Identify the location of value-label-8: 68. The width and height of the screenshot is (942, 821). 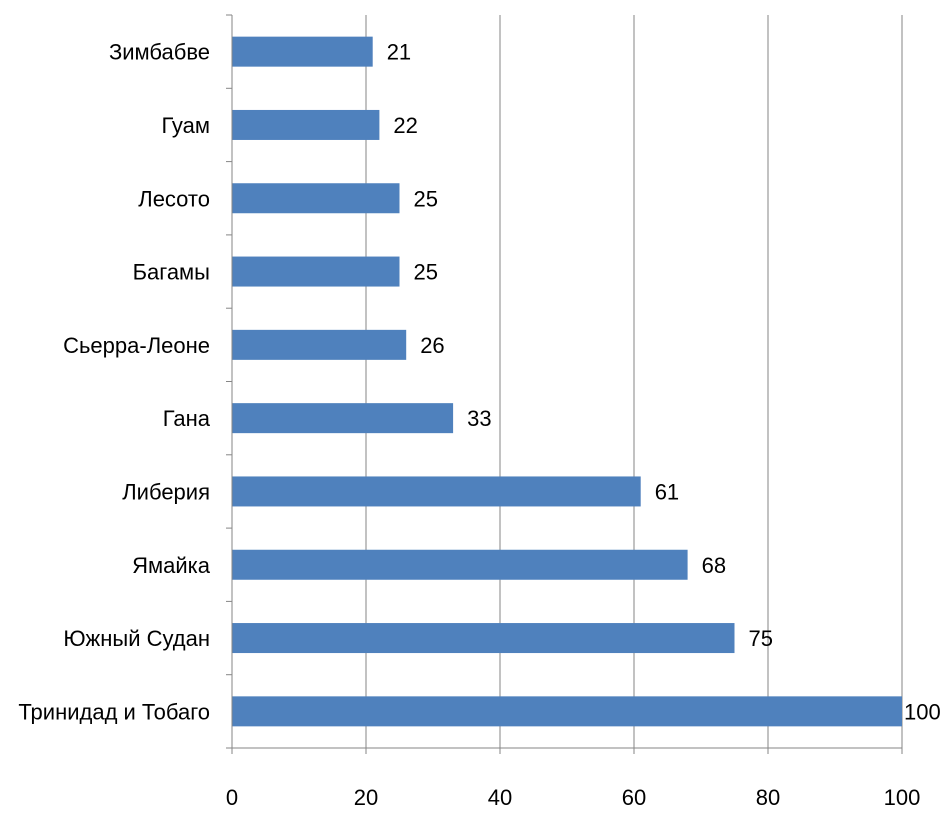
(714, 565).